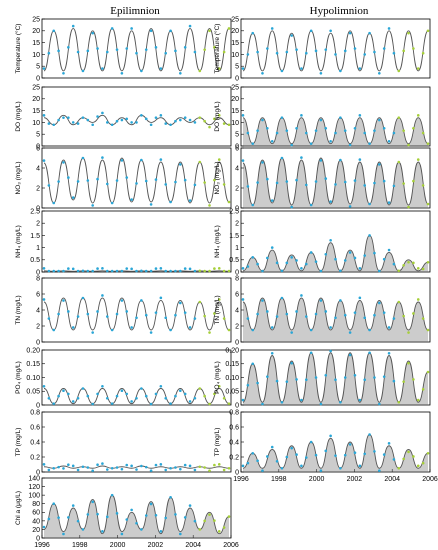 Image resolution: width=438 pixels, height=550 pixels. I want to click on y-axis-label: Temperature (°C), so click(217, 49).